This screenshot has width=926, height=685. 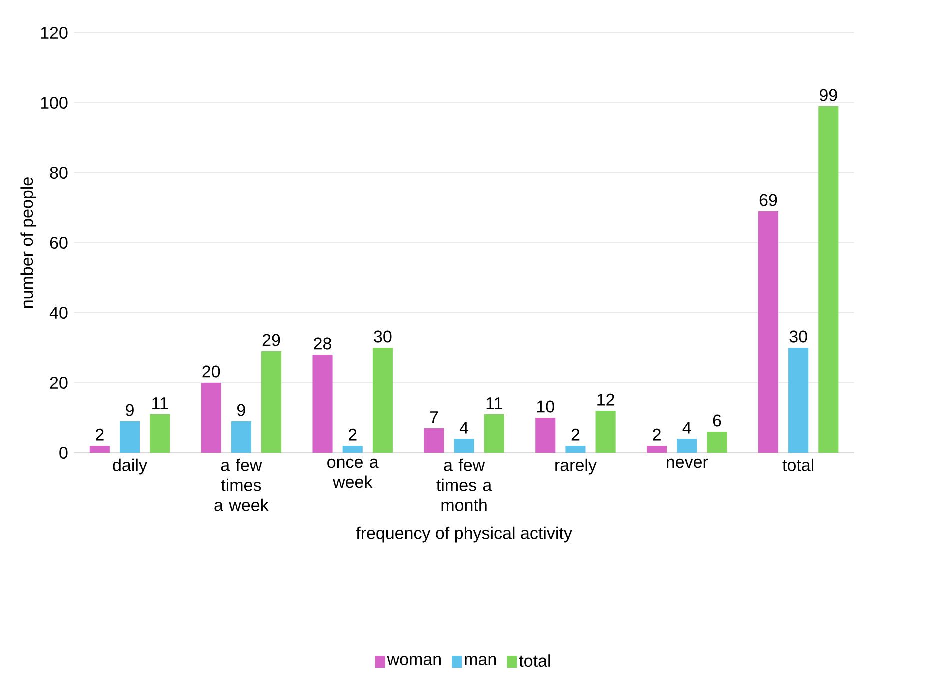 What do you see at coordinates (54, 103) in the screenshot?
I see `y-tick-label: 100` at bounding box center [54, 103].